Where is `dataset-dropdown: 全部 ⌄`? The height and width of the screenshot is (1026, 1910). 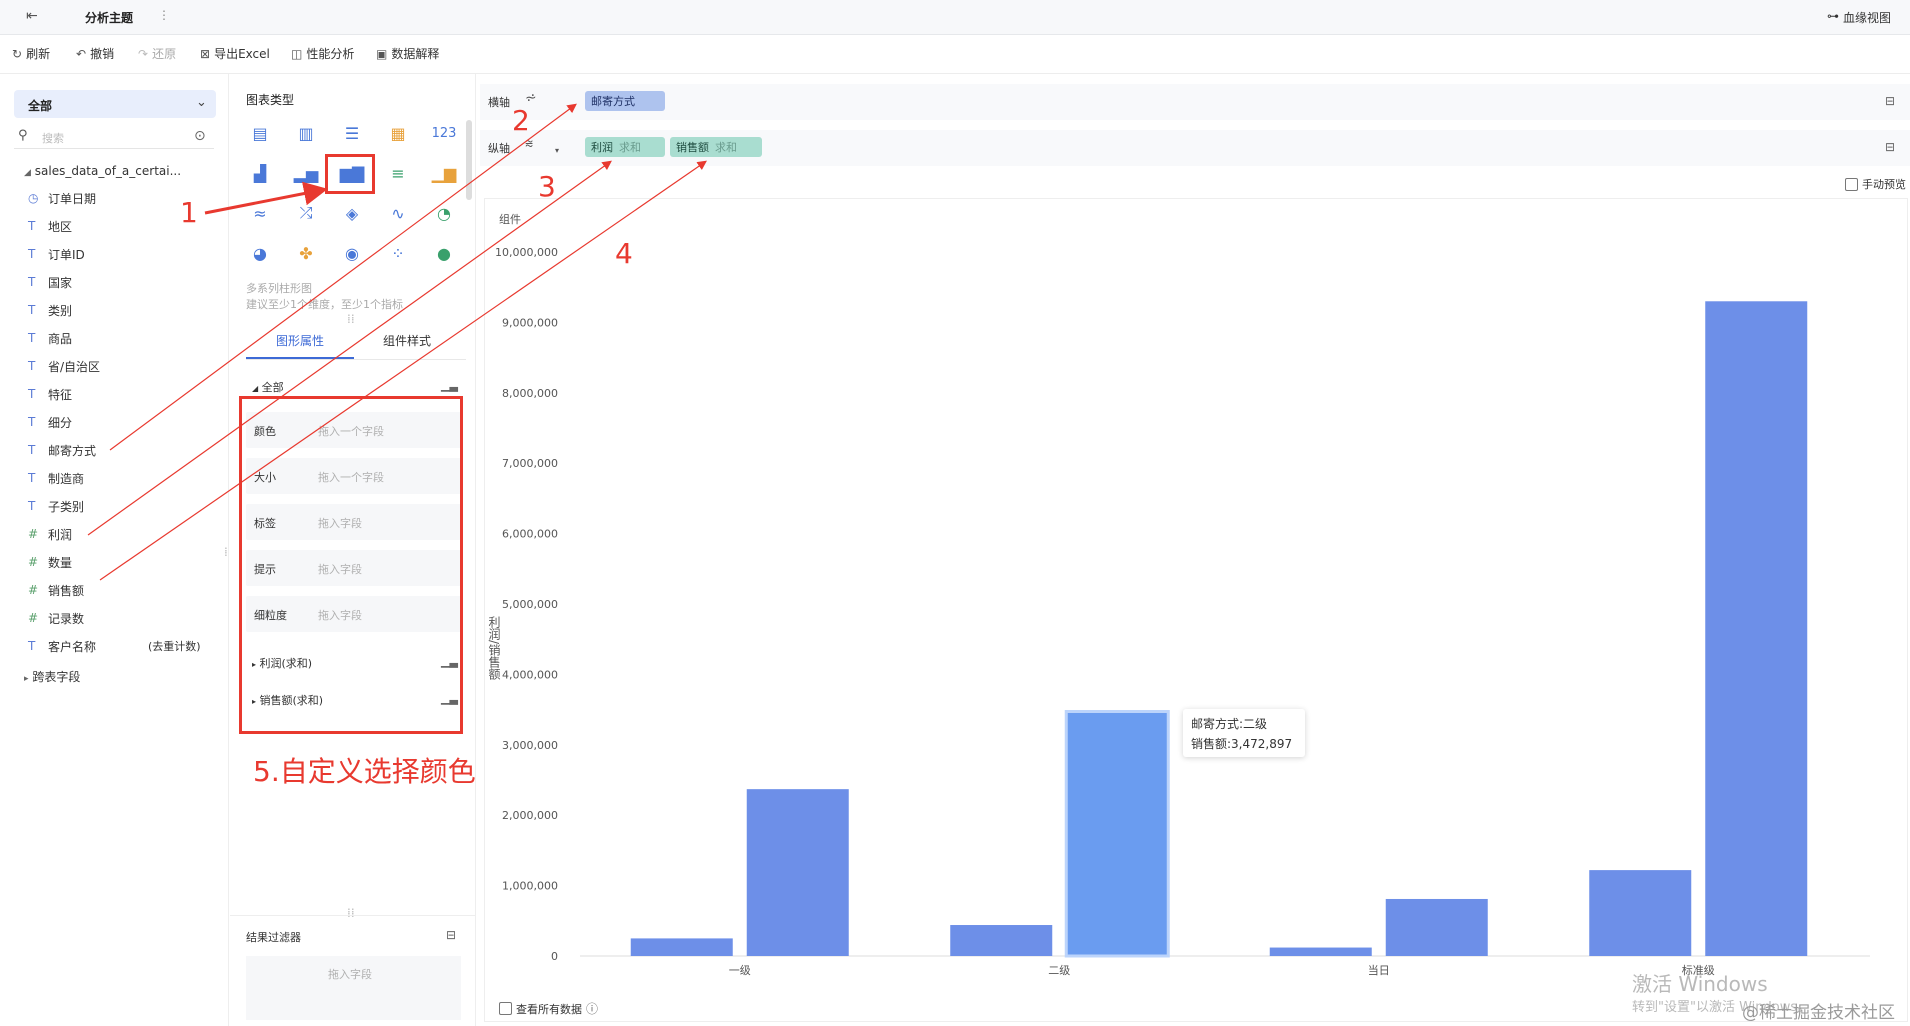
dataset-dropdown: 全部 ⌄ is located at coordinates (115, 104).